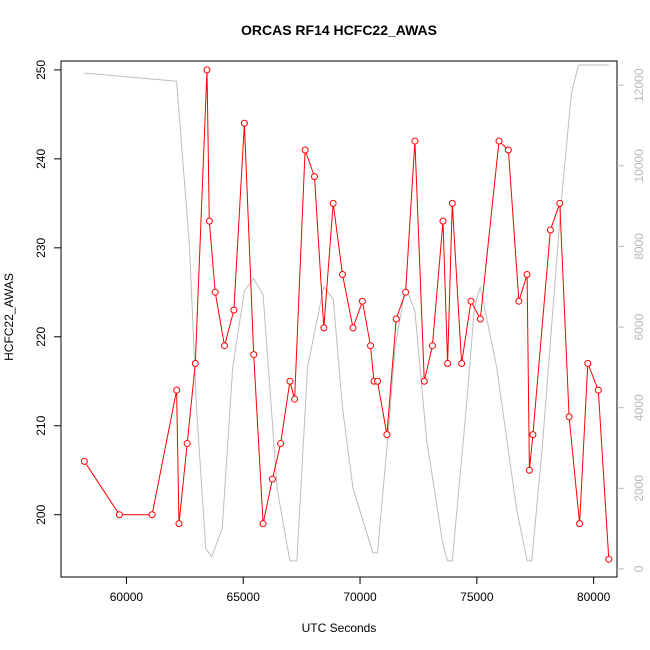 Image resolution: width=650 pixels, height=650 pixels. I want to click on y2-tick-label: 10000, so click(639, 166).